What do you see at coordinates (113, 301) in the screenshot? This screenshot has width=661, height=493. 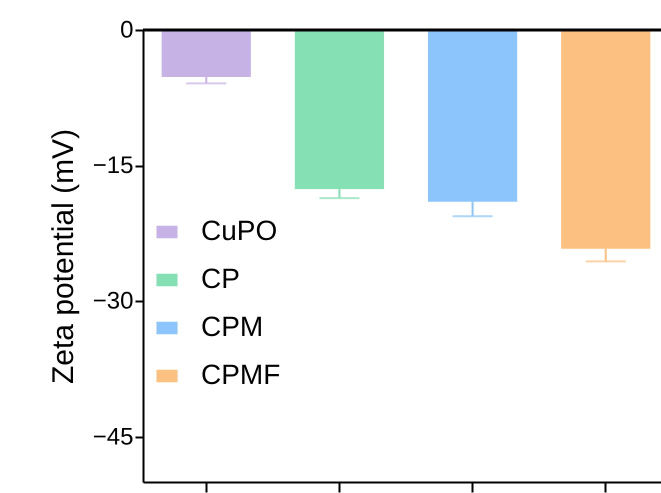 I see `y-tick-label: −30` at bounding box center [113, 301].